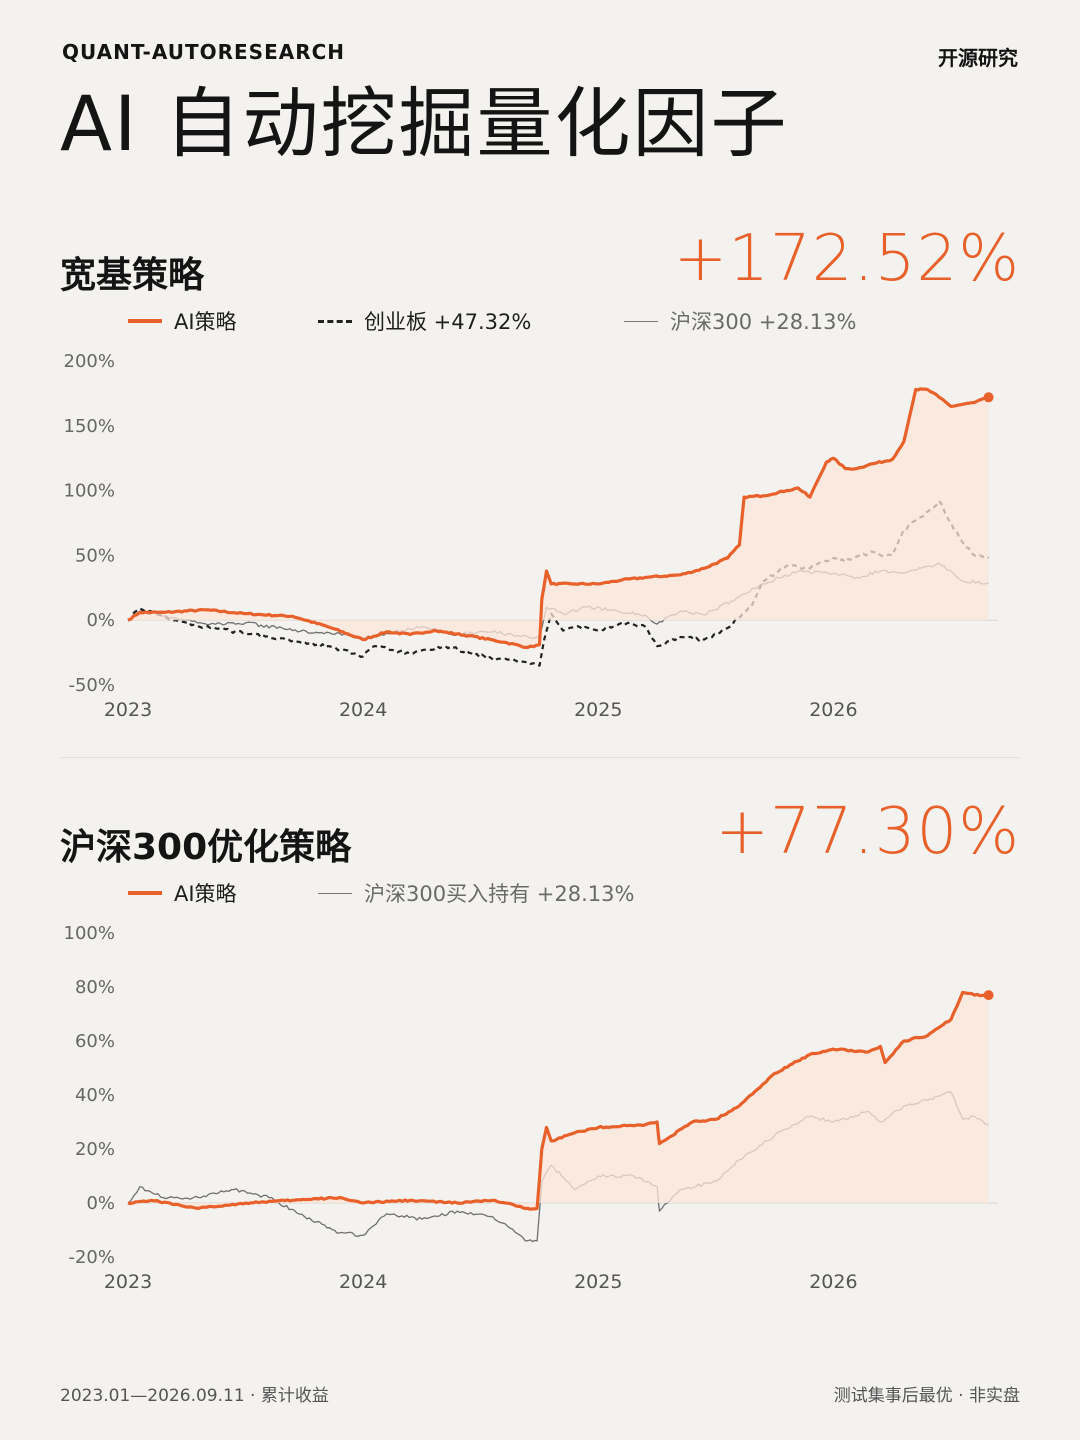 The width and height of the screenshot is (1080, 1440). What do you see at coordinates (867, 832) in the screenshot?
I see `section-return-csi300: +77.30%` at bounding box center [867, 832].